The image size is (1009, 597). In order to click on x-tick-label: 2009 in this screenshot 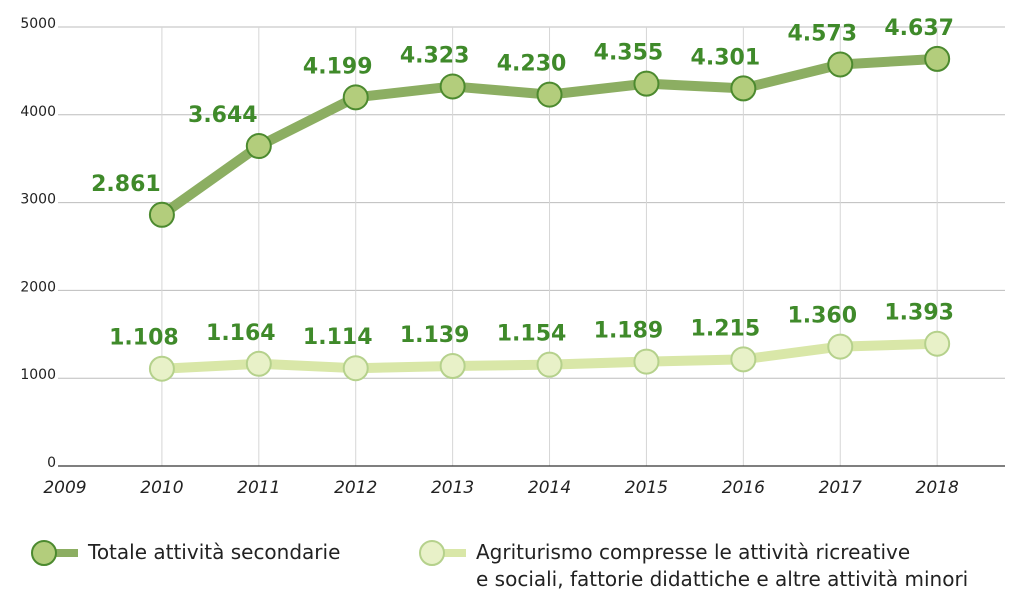, I will do `click(64, 488)`.